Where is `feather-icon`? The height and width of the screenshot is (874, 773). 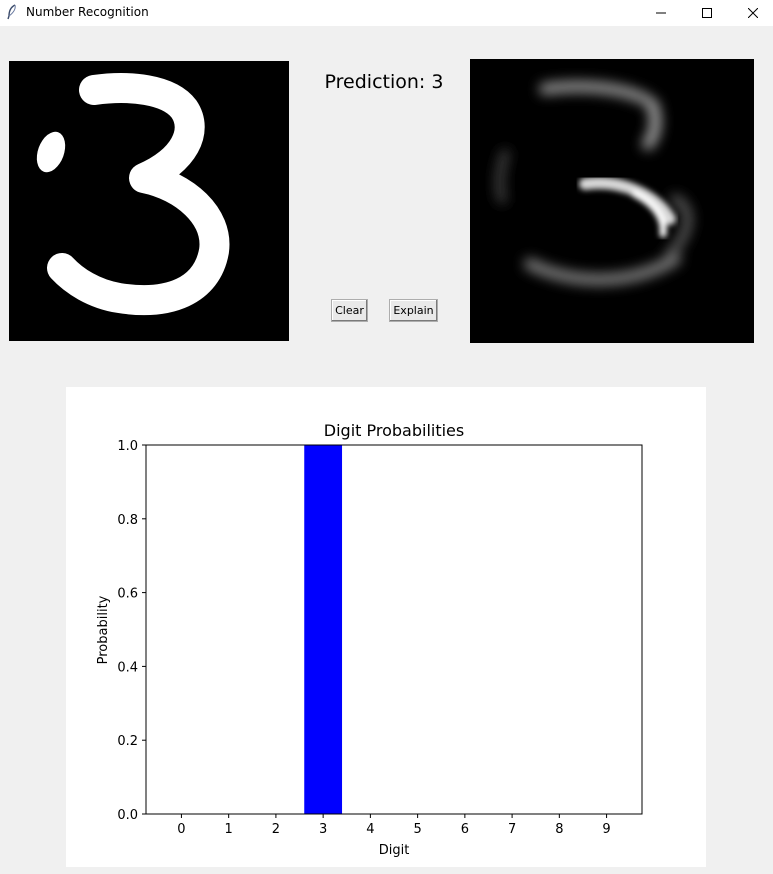
feather-icon is located at coordinates (11, 12).